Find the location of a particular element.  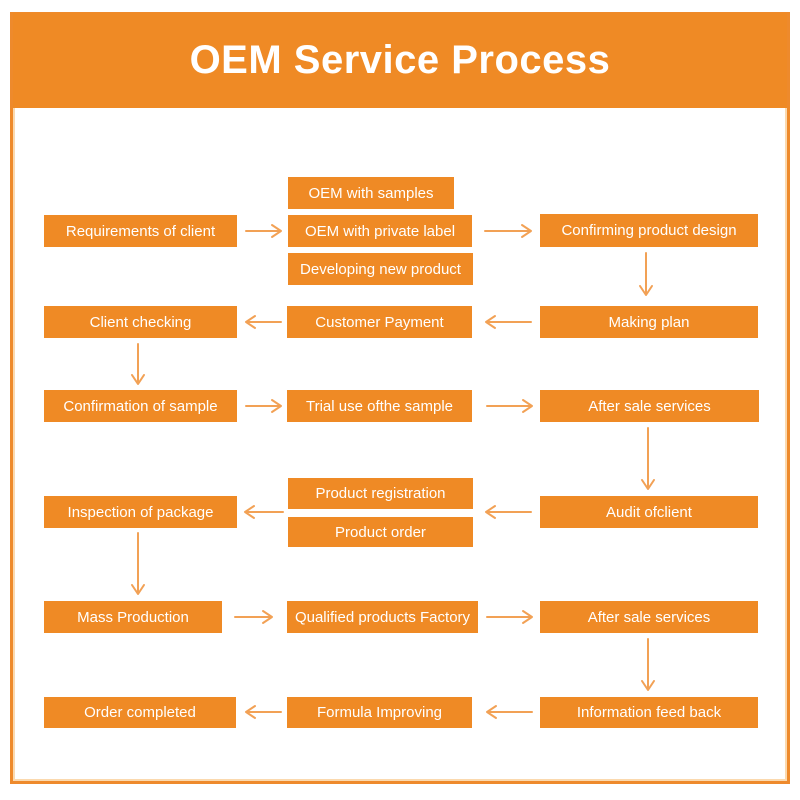

node-confirming-product-design: Confirming product design is located at coordinates (649, 230).